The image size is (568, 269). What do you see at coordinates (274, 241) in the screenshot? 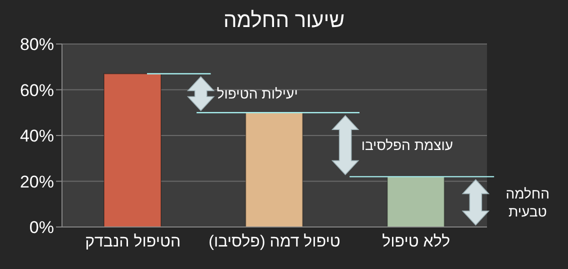
I see `x-tick-label: טיפול דמה (פלסיבו)` at bounding box center [274, 241].